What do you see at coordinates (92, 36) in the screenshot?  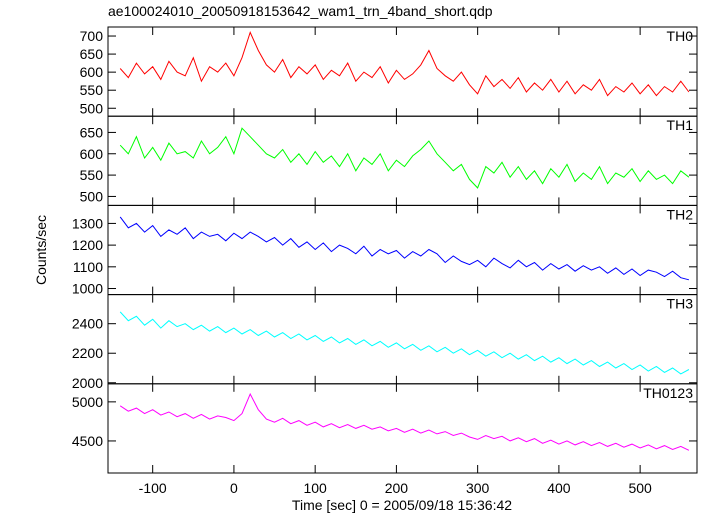 I see `y-tick-label: 700` at bounding box center [92, 36].